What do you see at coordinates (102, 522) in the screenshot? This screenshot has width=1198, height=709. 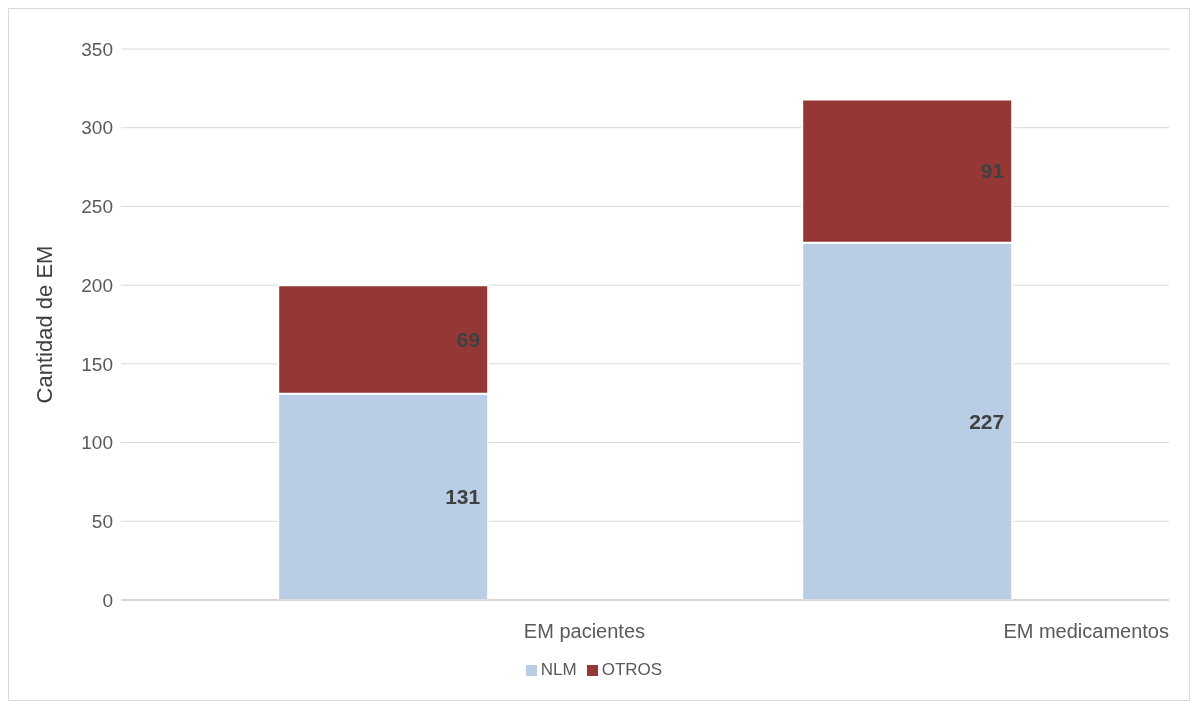 I see `y-tick-label: 50` at bounding box center [102, 522].